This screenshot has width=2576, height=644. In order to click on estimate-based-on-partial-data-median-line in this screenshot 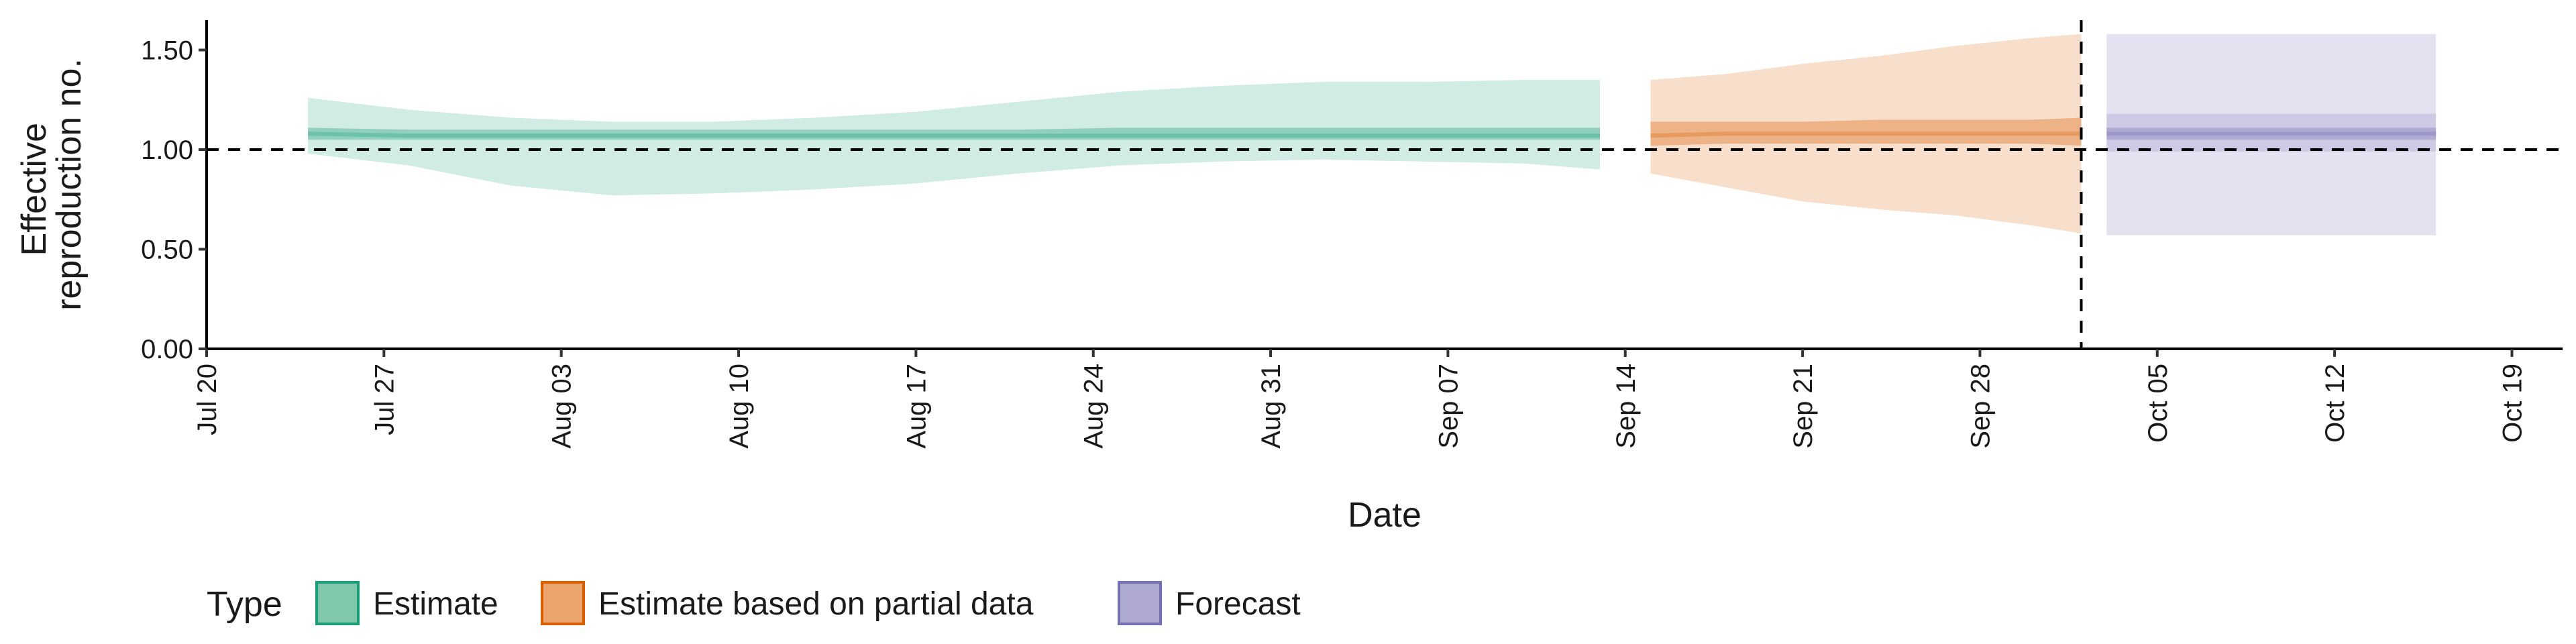, I will do `click(1866, 134)`.